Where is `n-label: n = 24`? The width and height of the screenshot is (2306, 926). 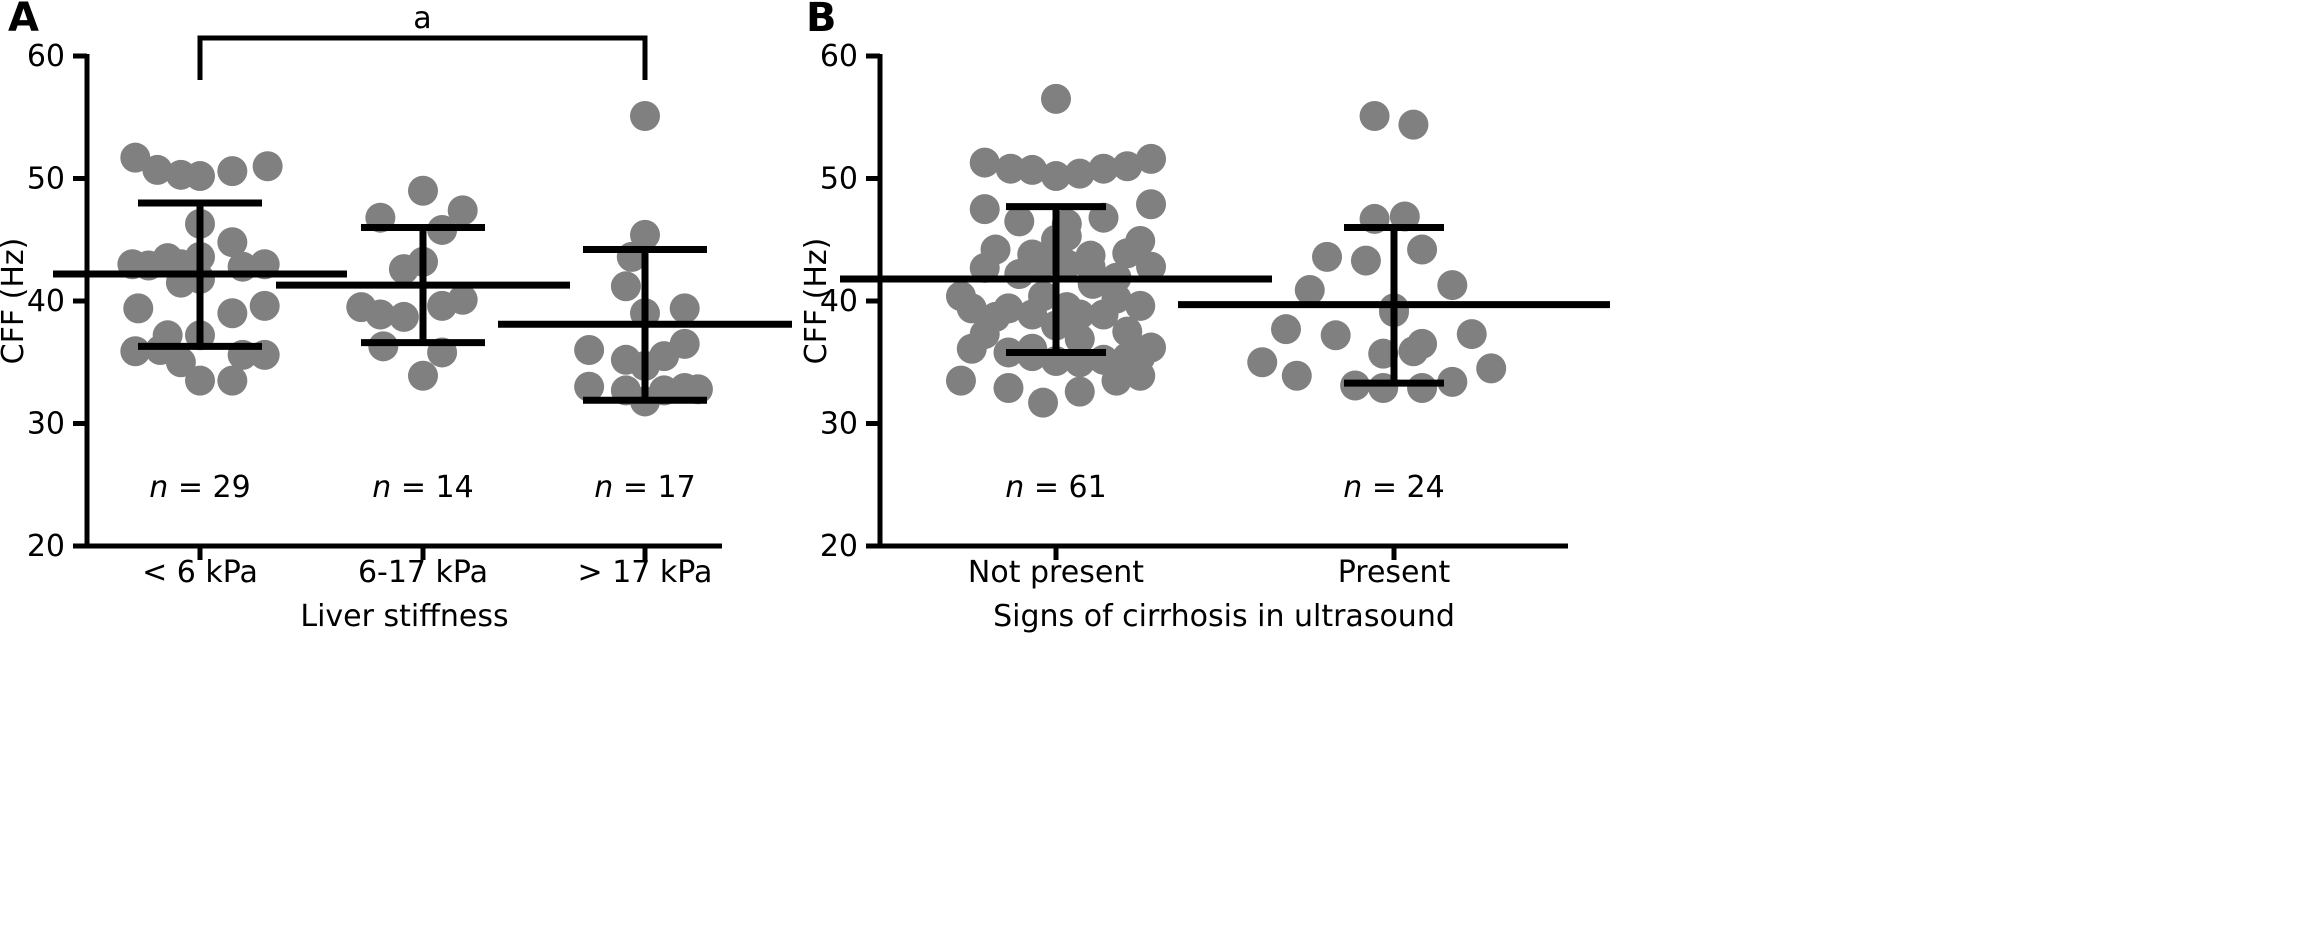 n-label: n = 24 is located at coordinates (1393, 487).